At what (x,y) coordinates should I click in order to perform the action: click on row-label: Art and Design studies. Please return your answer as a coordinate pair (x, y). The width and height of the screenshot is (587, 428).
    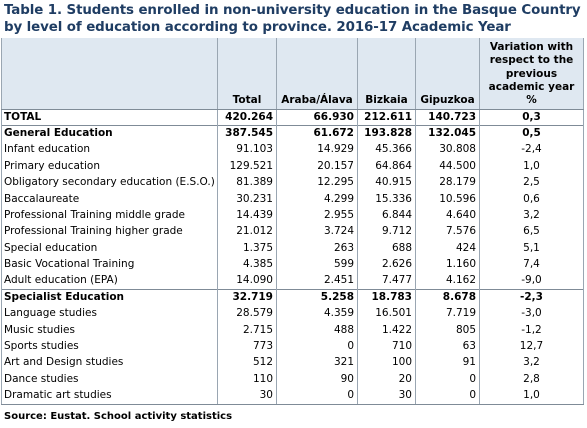
    Looking at the image, I should click on (109, 363).